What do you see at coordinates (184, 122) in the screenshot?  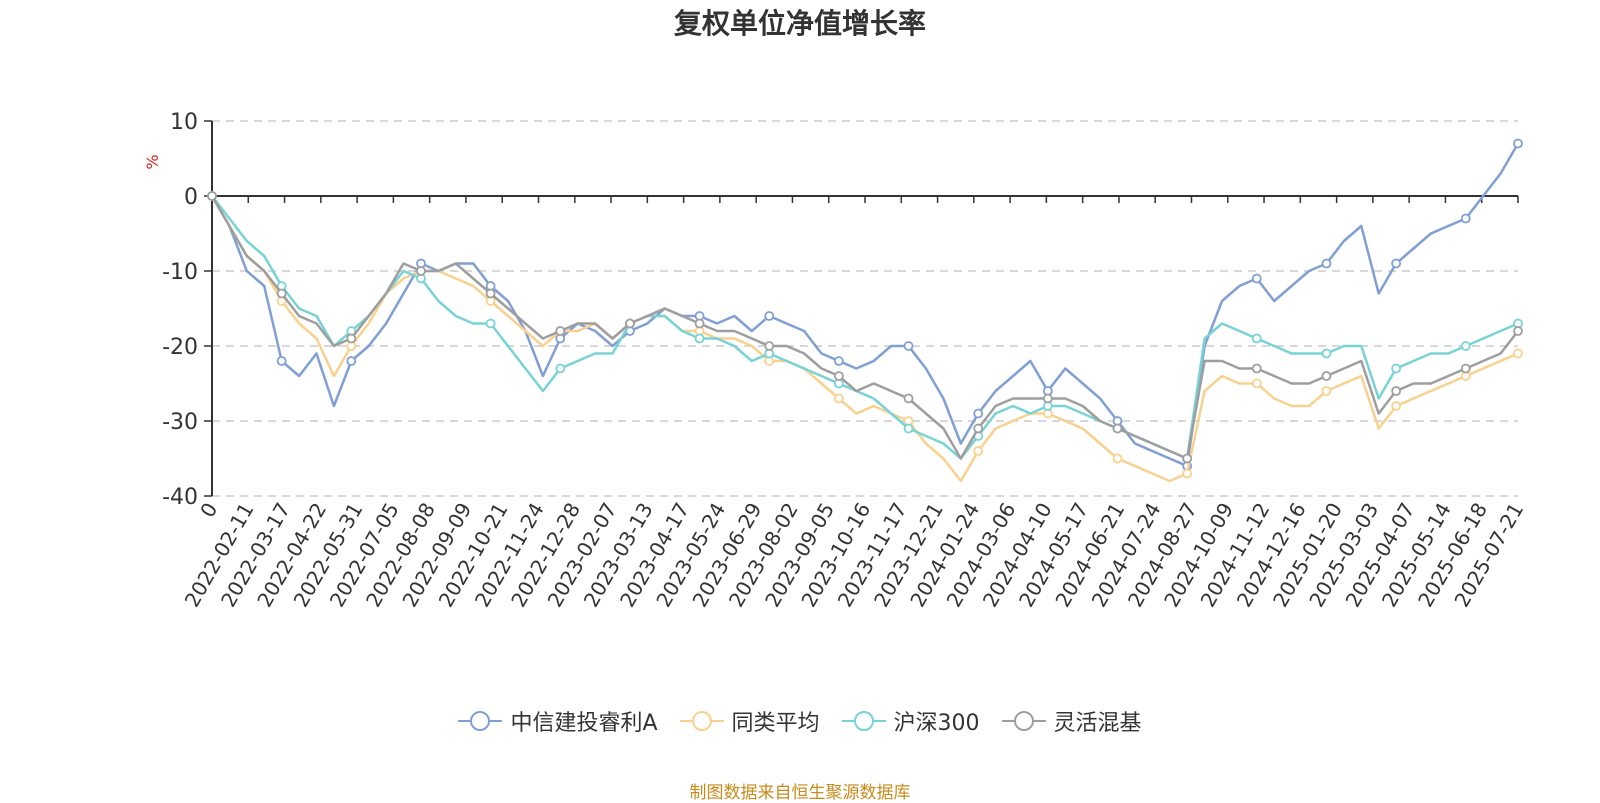 I see `y-tick-label: 10` at bounding box center [184, 122].